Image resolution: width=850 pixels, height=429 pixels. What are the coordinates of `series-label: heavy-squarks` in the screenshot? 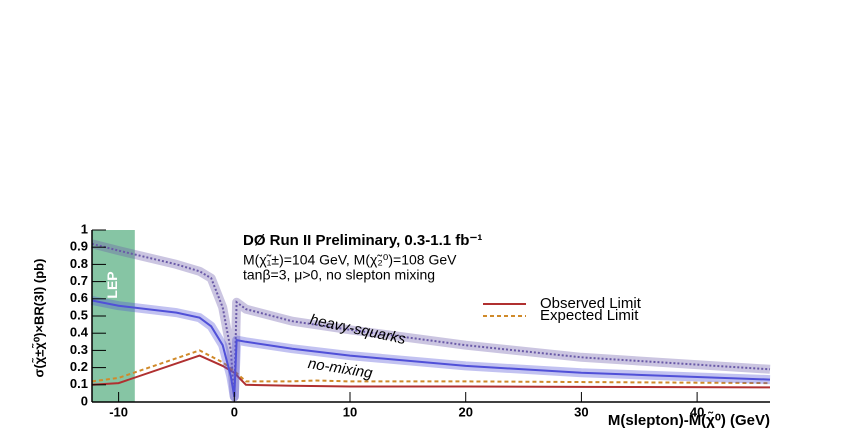 It's located at (357, 329).